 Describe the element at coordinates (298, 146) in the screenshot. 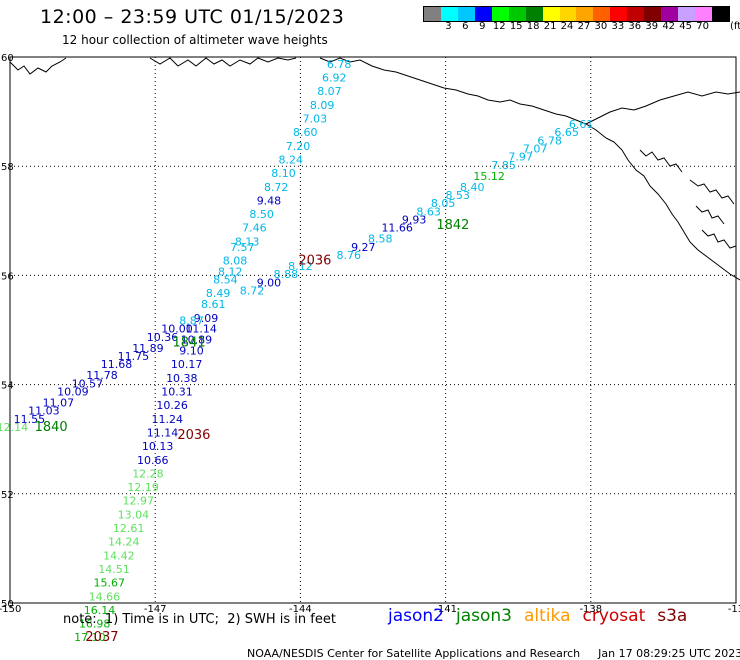

I see `wave-height-value: 7.20` at that location.